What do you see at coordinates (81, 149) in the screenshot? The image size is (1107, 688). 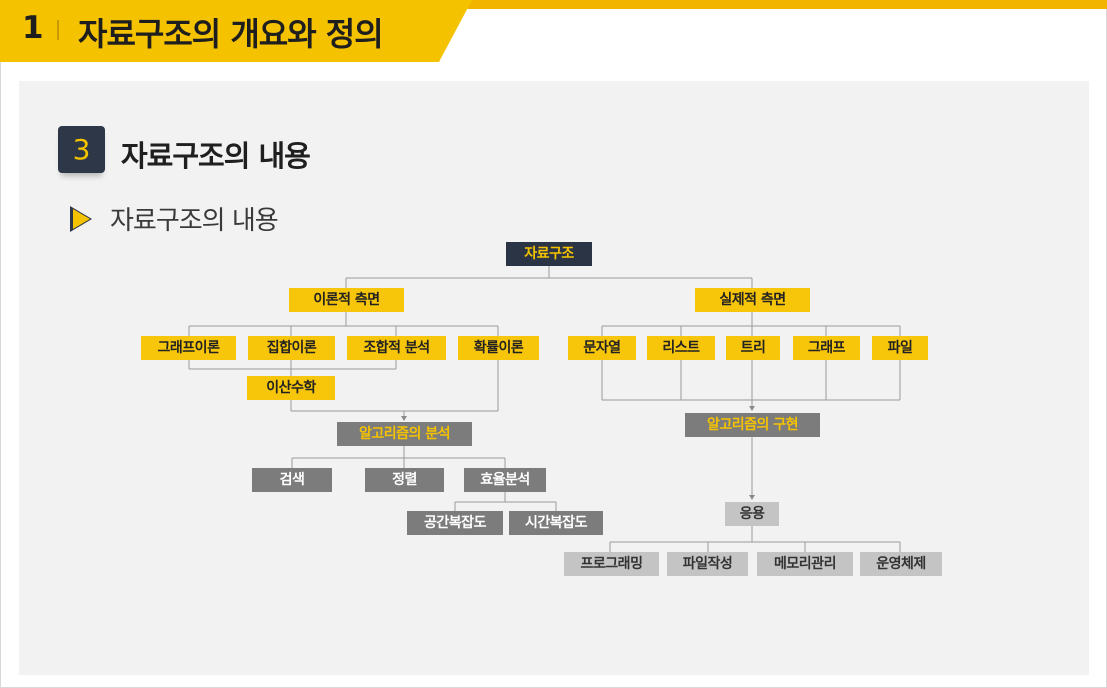 I see `section-number-badge: 3` at bounding box center [81, 149].